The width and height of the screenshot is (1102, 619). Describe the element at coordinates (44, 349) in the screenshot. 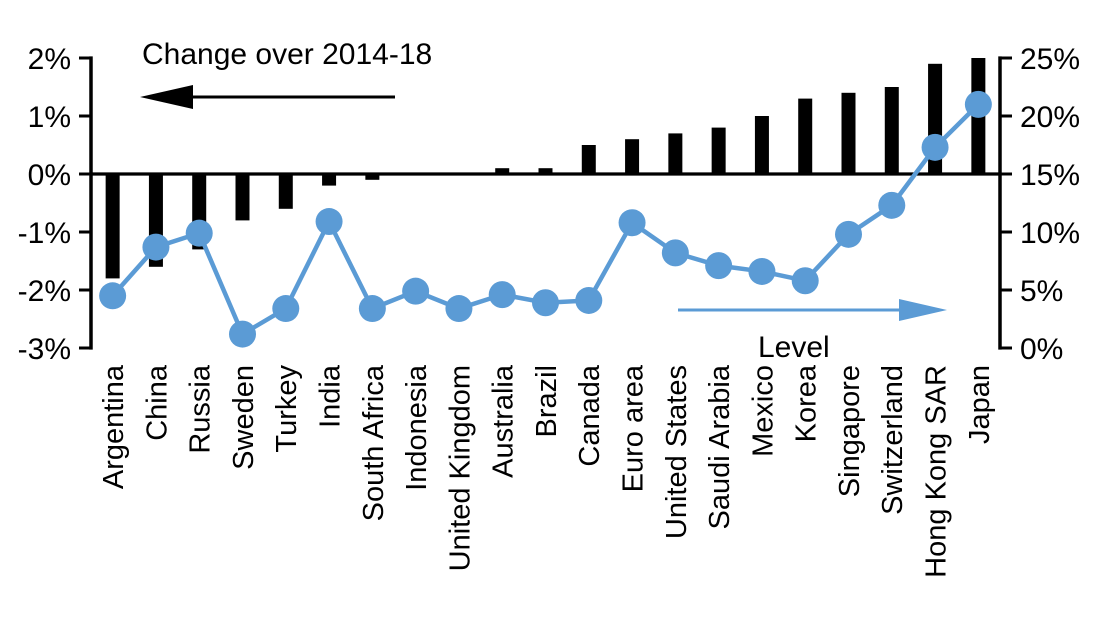

I see `y-axis-tick-label: -3%` at that location.